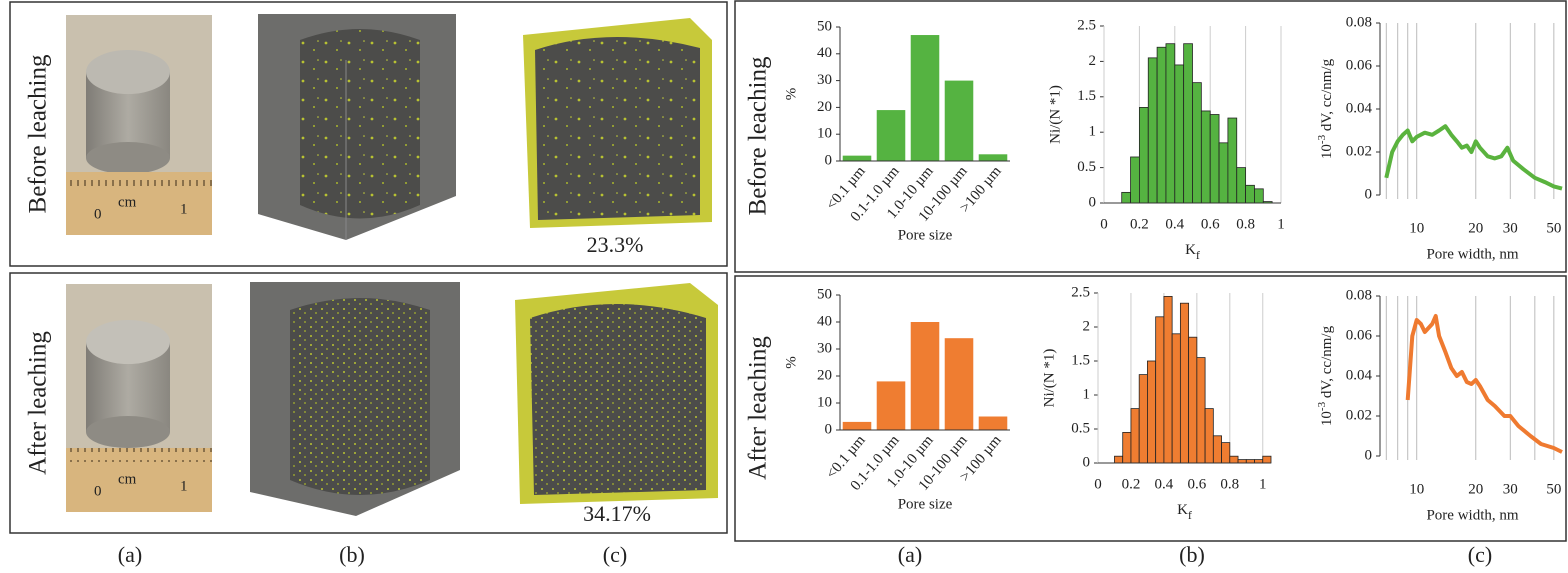 The image size is (1568, 573). I want to click on x-tick-label: 10, so click(1416, 228).